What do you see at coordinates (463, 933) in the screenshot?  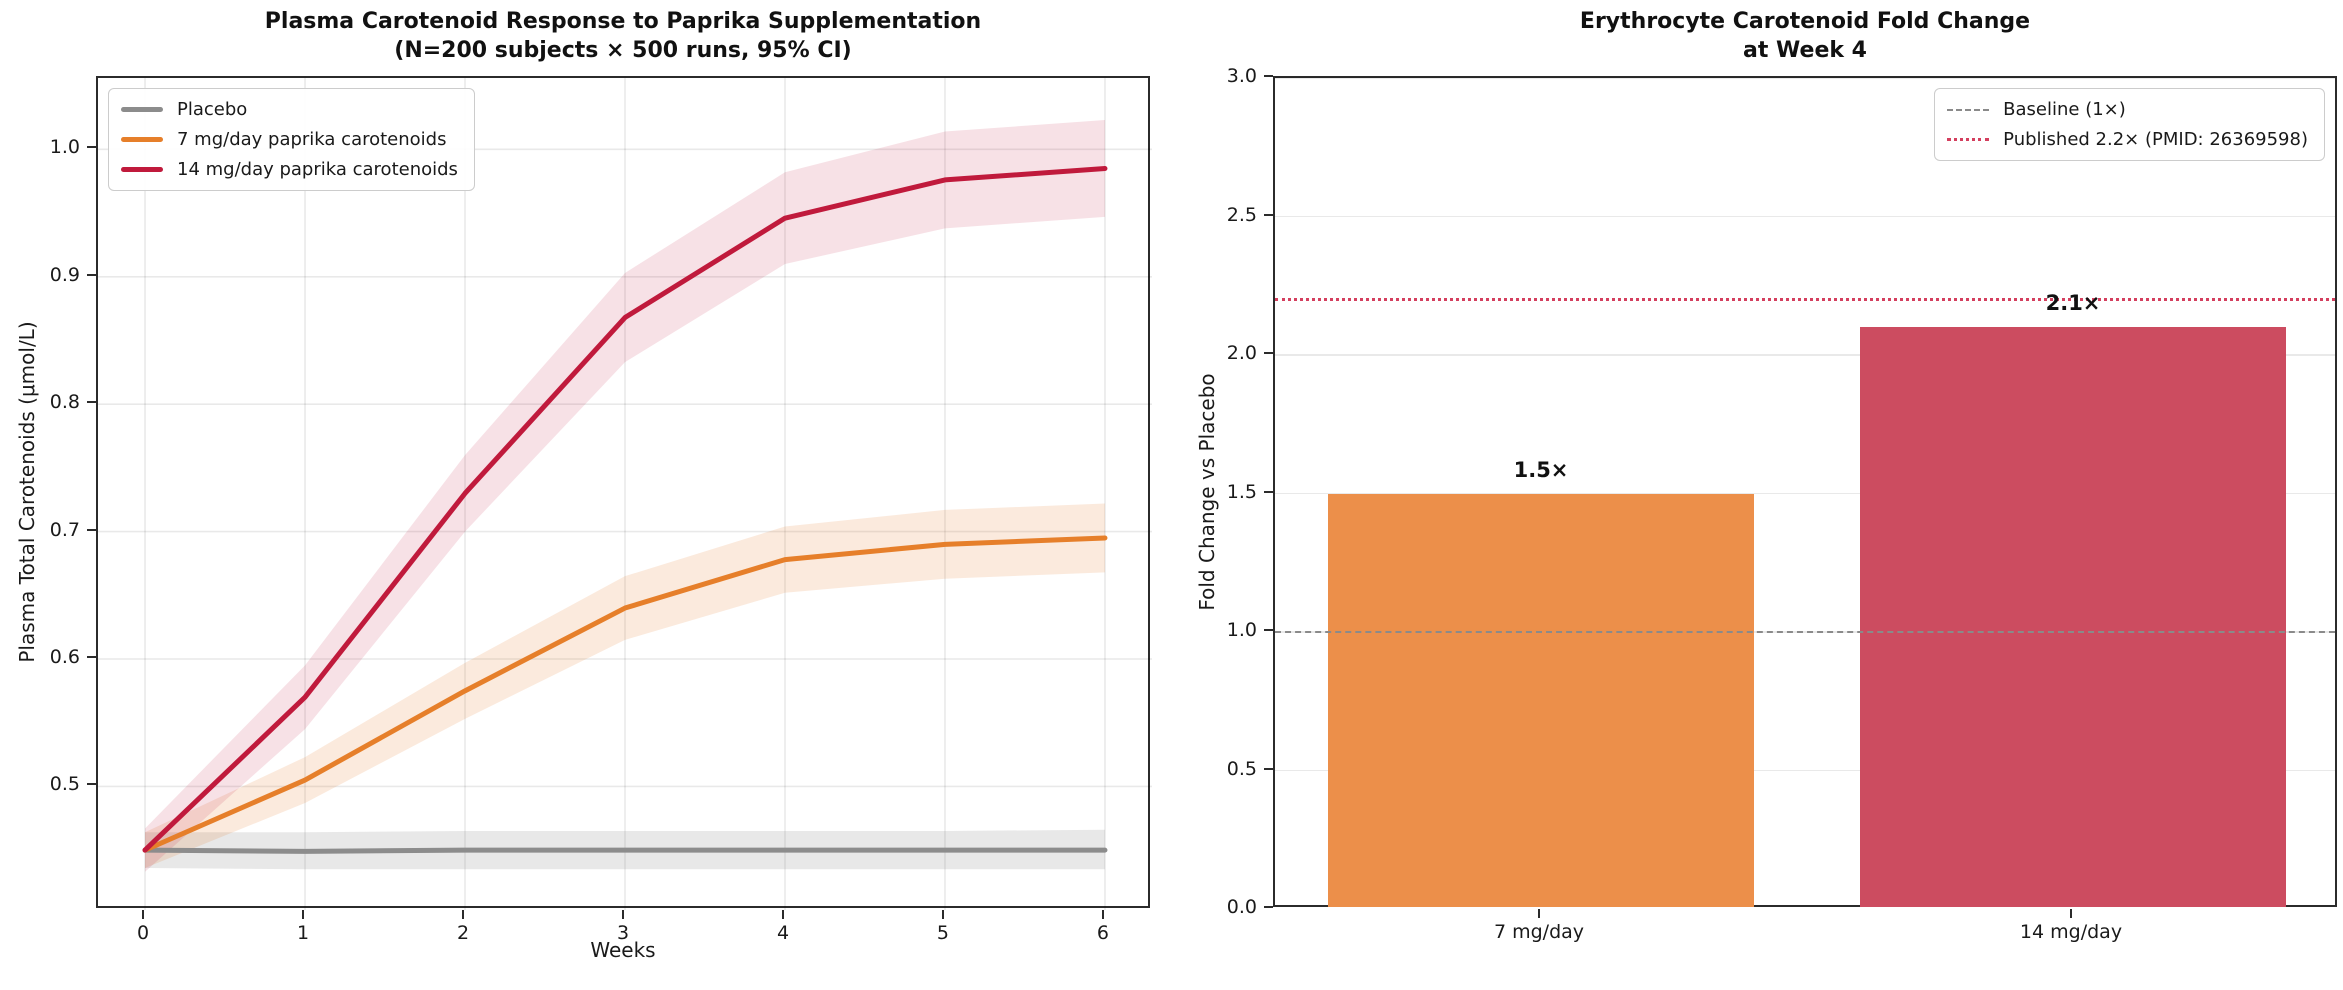 I see `x-tick-label: 2` at bounding box center [463, 933].